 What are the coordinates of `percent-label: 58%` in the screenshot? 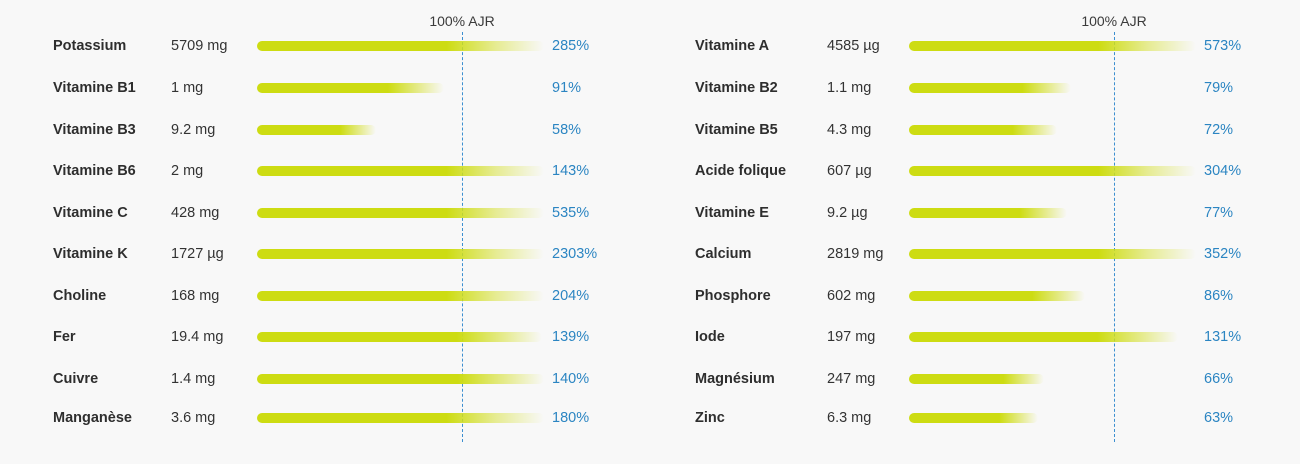 It's located at (567, 130).